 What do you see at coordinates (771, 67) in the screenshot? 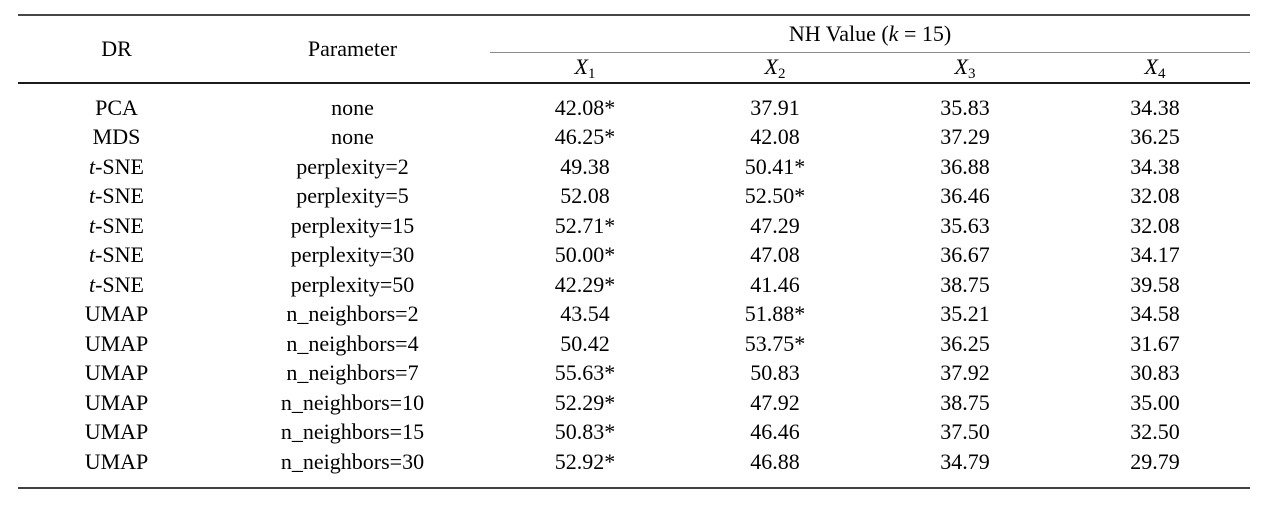
I see `x2-base: X` at bounding box center [771, 67].